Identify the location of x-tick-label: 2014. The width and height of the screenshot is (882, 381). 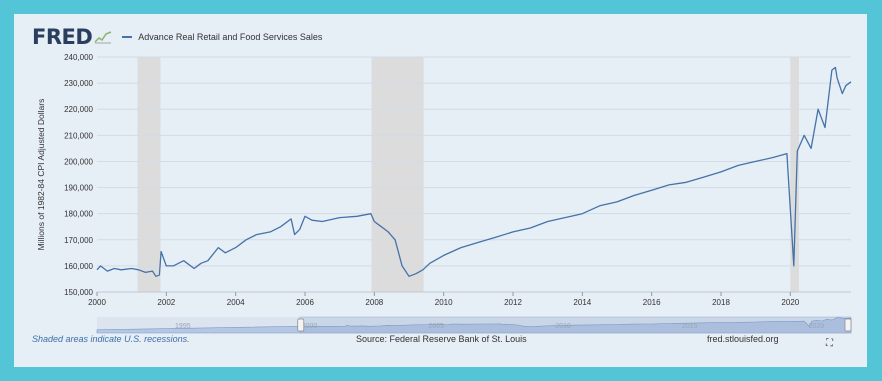
(582, 302).